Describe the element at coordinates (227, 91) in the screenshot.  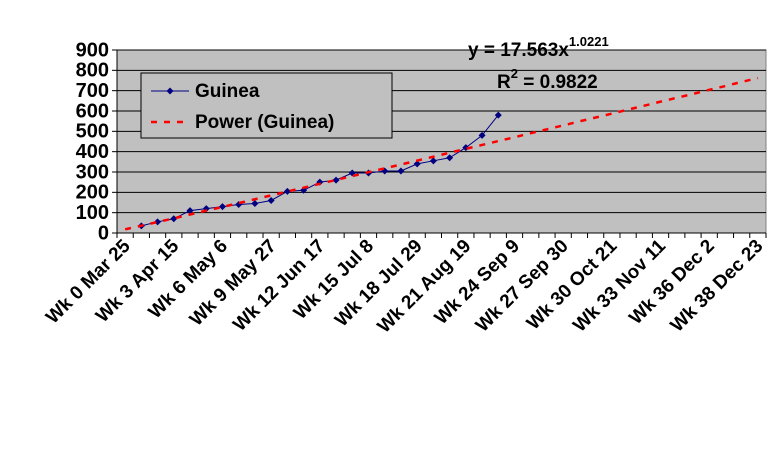
I see `legend-label: Guinea` at that location.